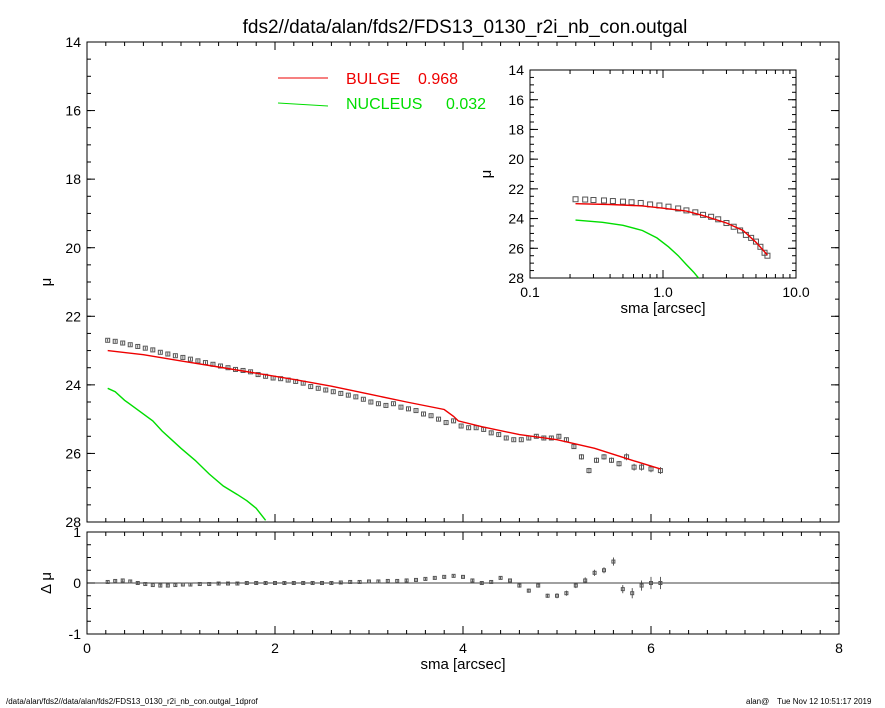 This screenshot has height=708, width=885. What do you see at coordinates (73, 111) in the screenshot?
I see `y-tick-label: 16` at bounding box center [73, 111].